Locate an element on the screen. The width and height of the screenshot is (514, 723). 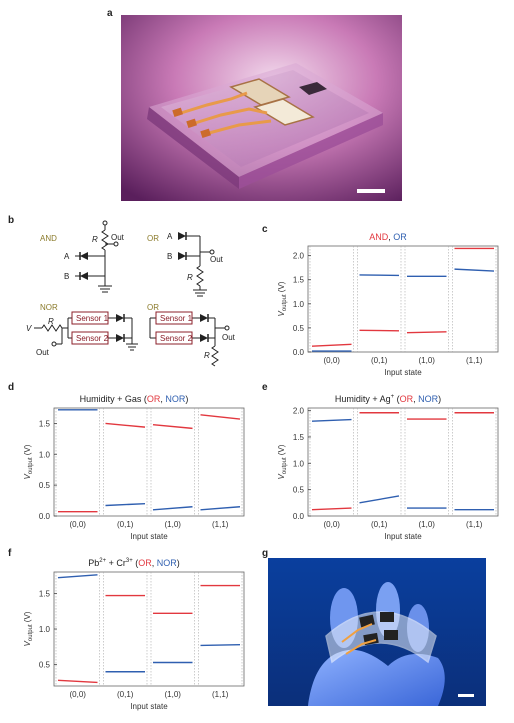
flexible-device-photo is located at coordinates (377, 632).